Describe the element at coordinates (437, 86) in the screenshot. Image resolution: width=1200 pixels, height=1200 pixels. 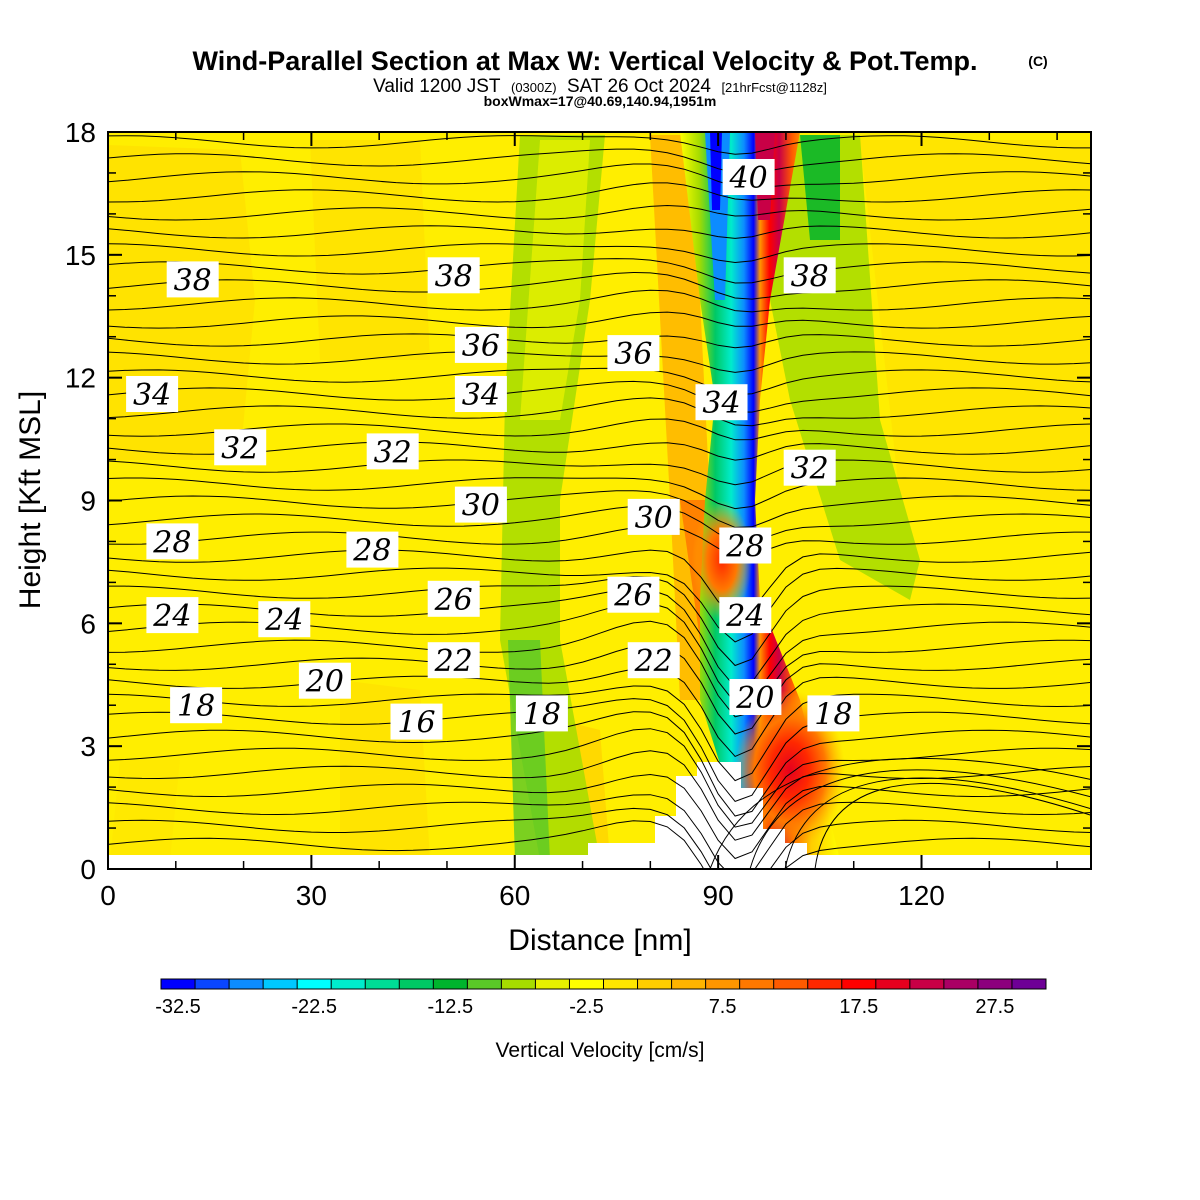
I see `valid-pre: Valid 1200 JST` at that location.